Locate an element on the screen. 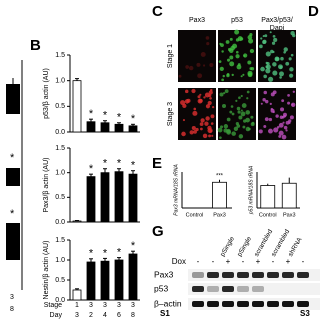 The image size is (320, 320). panel-label: D is located at coordinates (313, 11).